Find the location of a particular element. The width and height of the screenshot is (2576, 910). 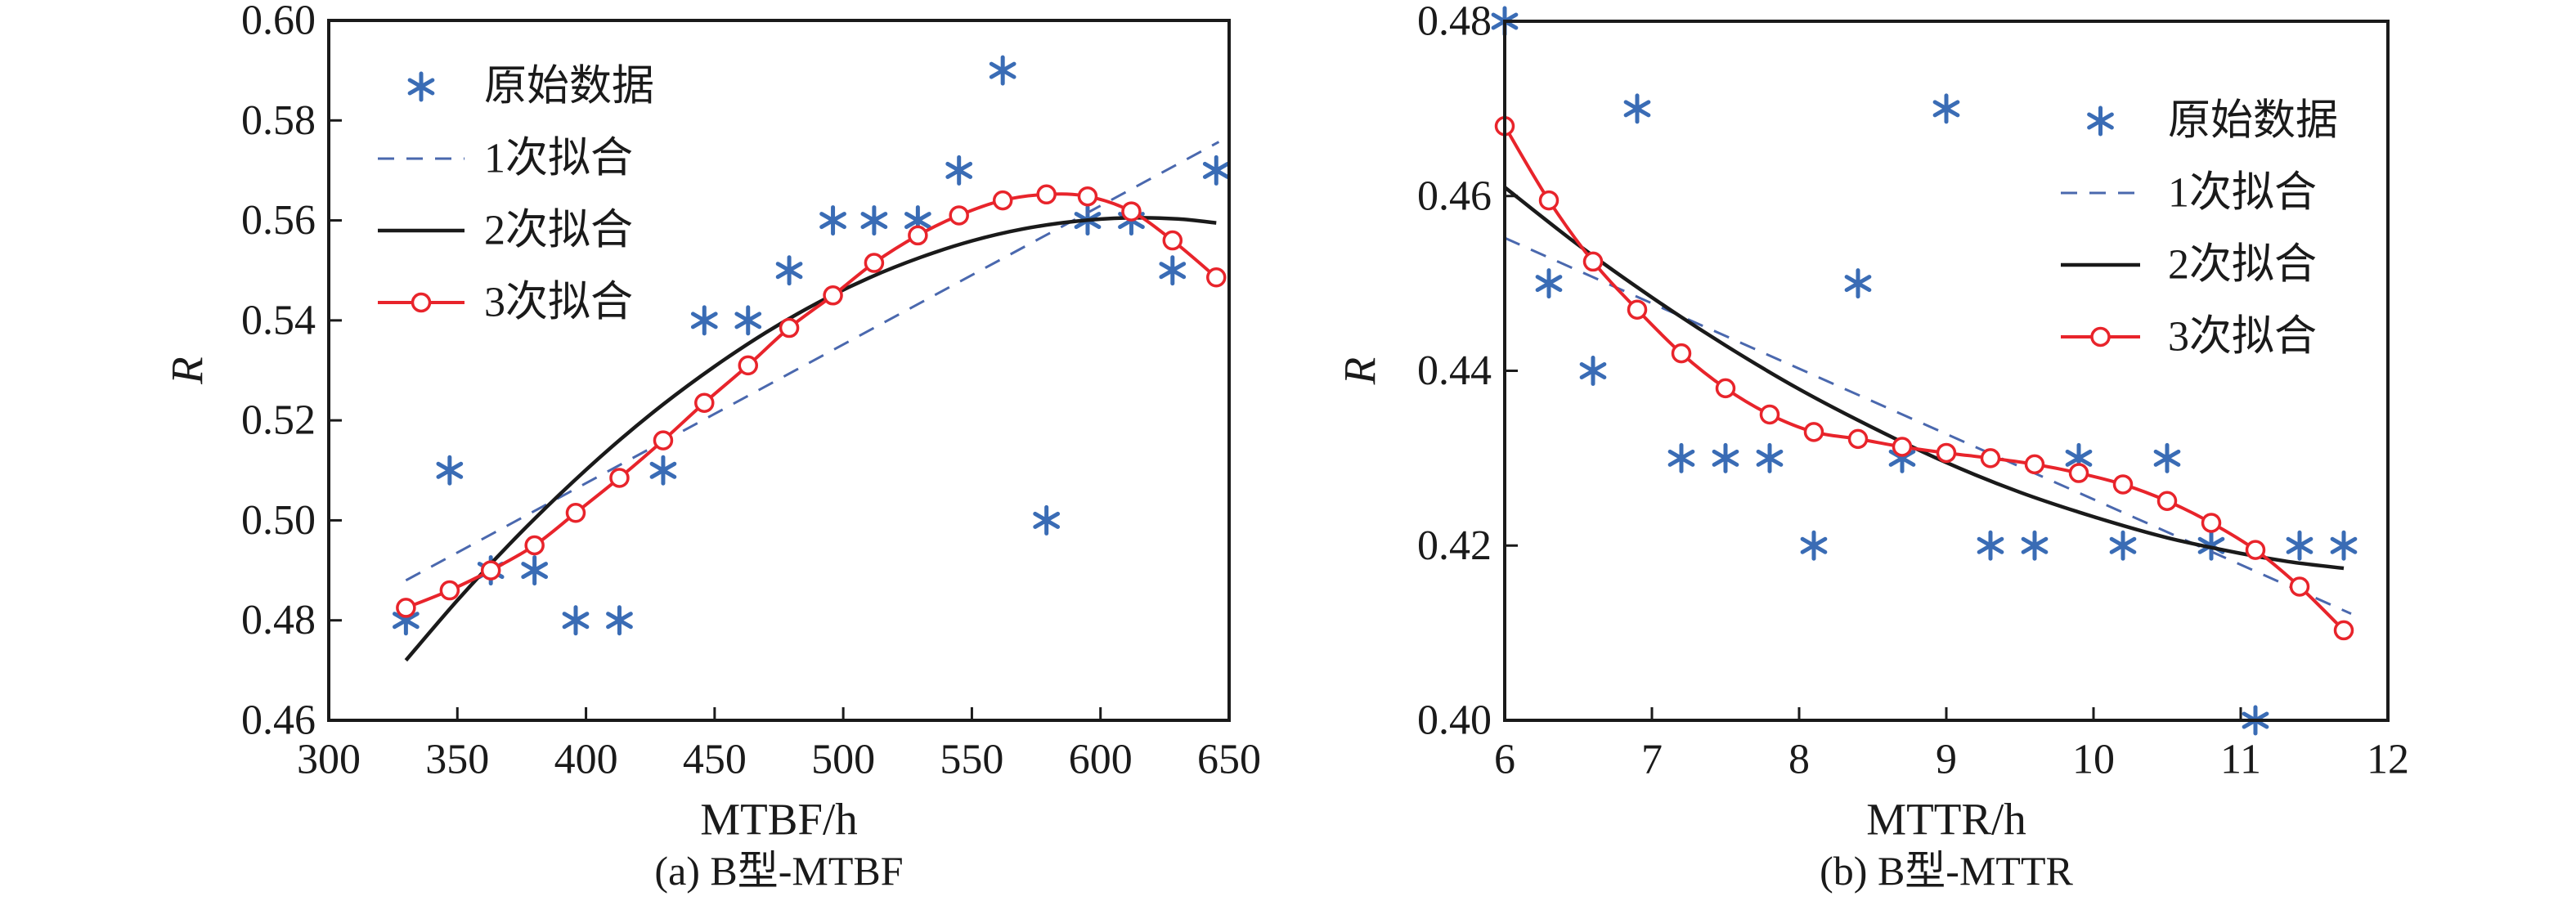

x-tick-label: 500 is located at coordinates (843, 760).